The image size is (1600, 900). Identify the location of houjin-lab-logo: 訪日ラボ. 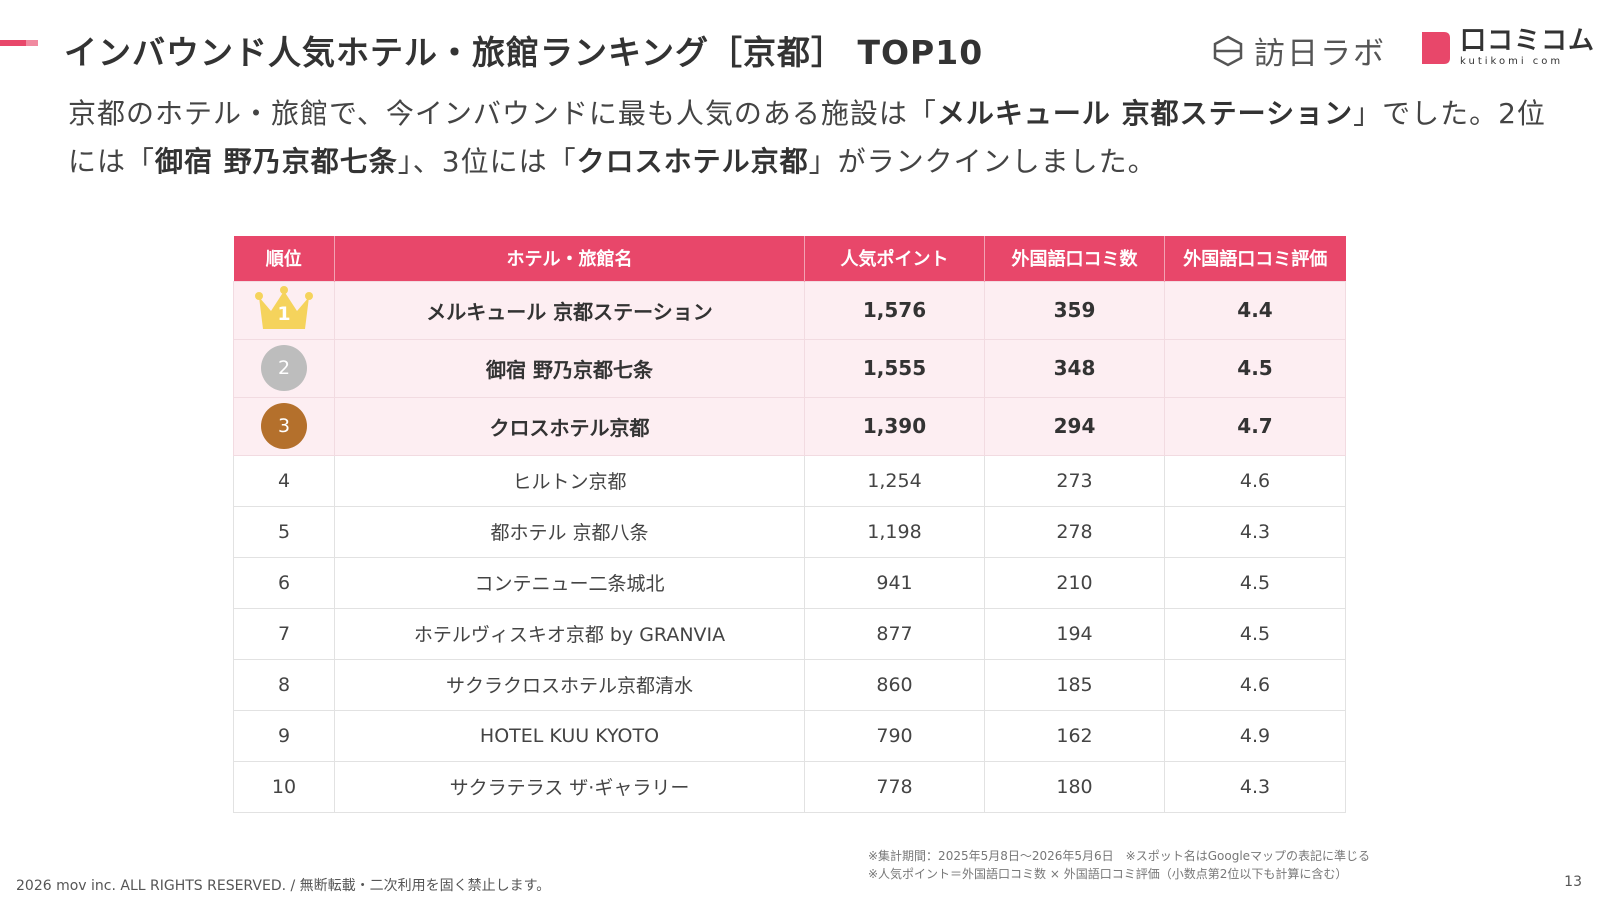
(1299, 50).